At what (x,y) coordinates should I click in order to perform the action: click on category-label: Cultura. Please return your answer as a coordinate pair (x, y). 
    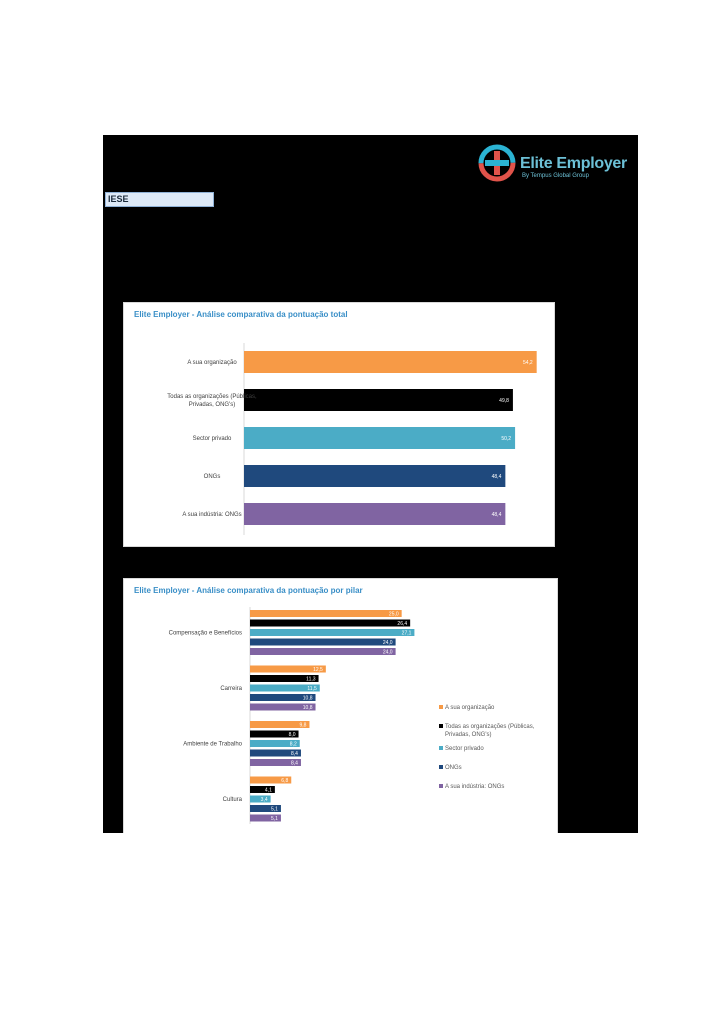
    Looking at the image, I should click on (233, 800).